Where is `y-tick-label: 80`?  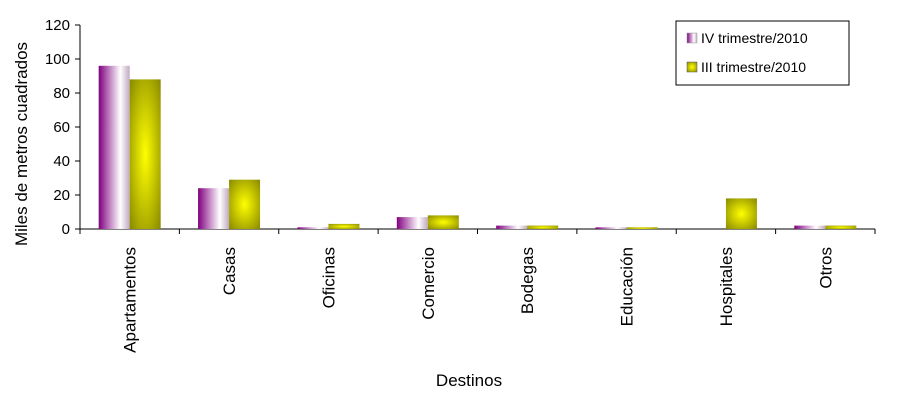 y-tick-label: 80 is located at coordinates (61, 93).